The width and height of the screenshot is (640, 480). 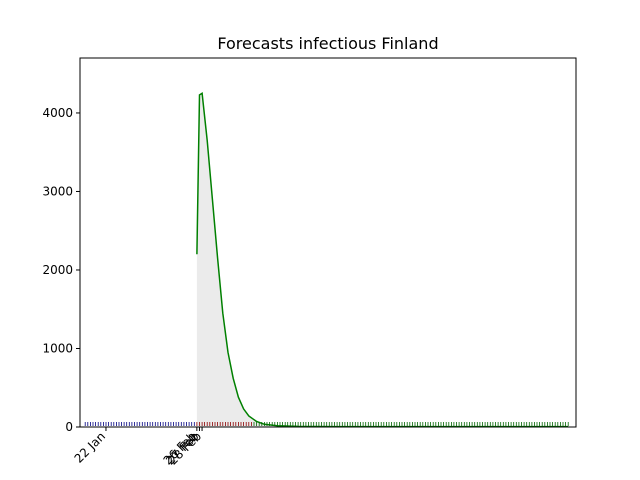 What do you see at coordinates (90, 447) in the screenshot?
I see `x-tick-label: 22 Jan` at bounding box center [90, 447].